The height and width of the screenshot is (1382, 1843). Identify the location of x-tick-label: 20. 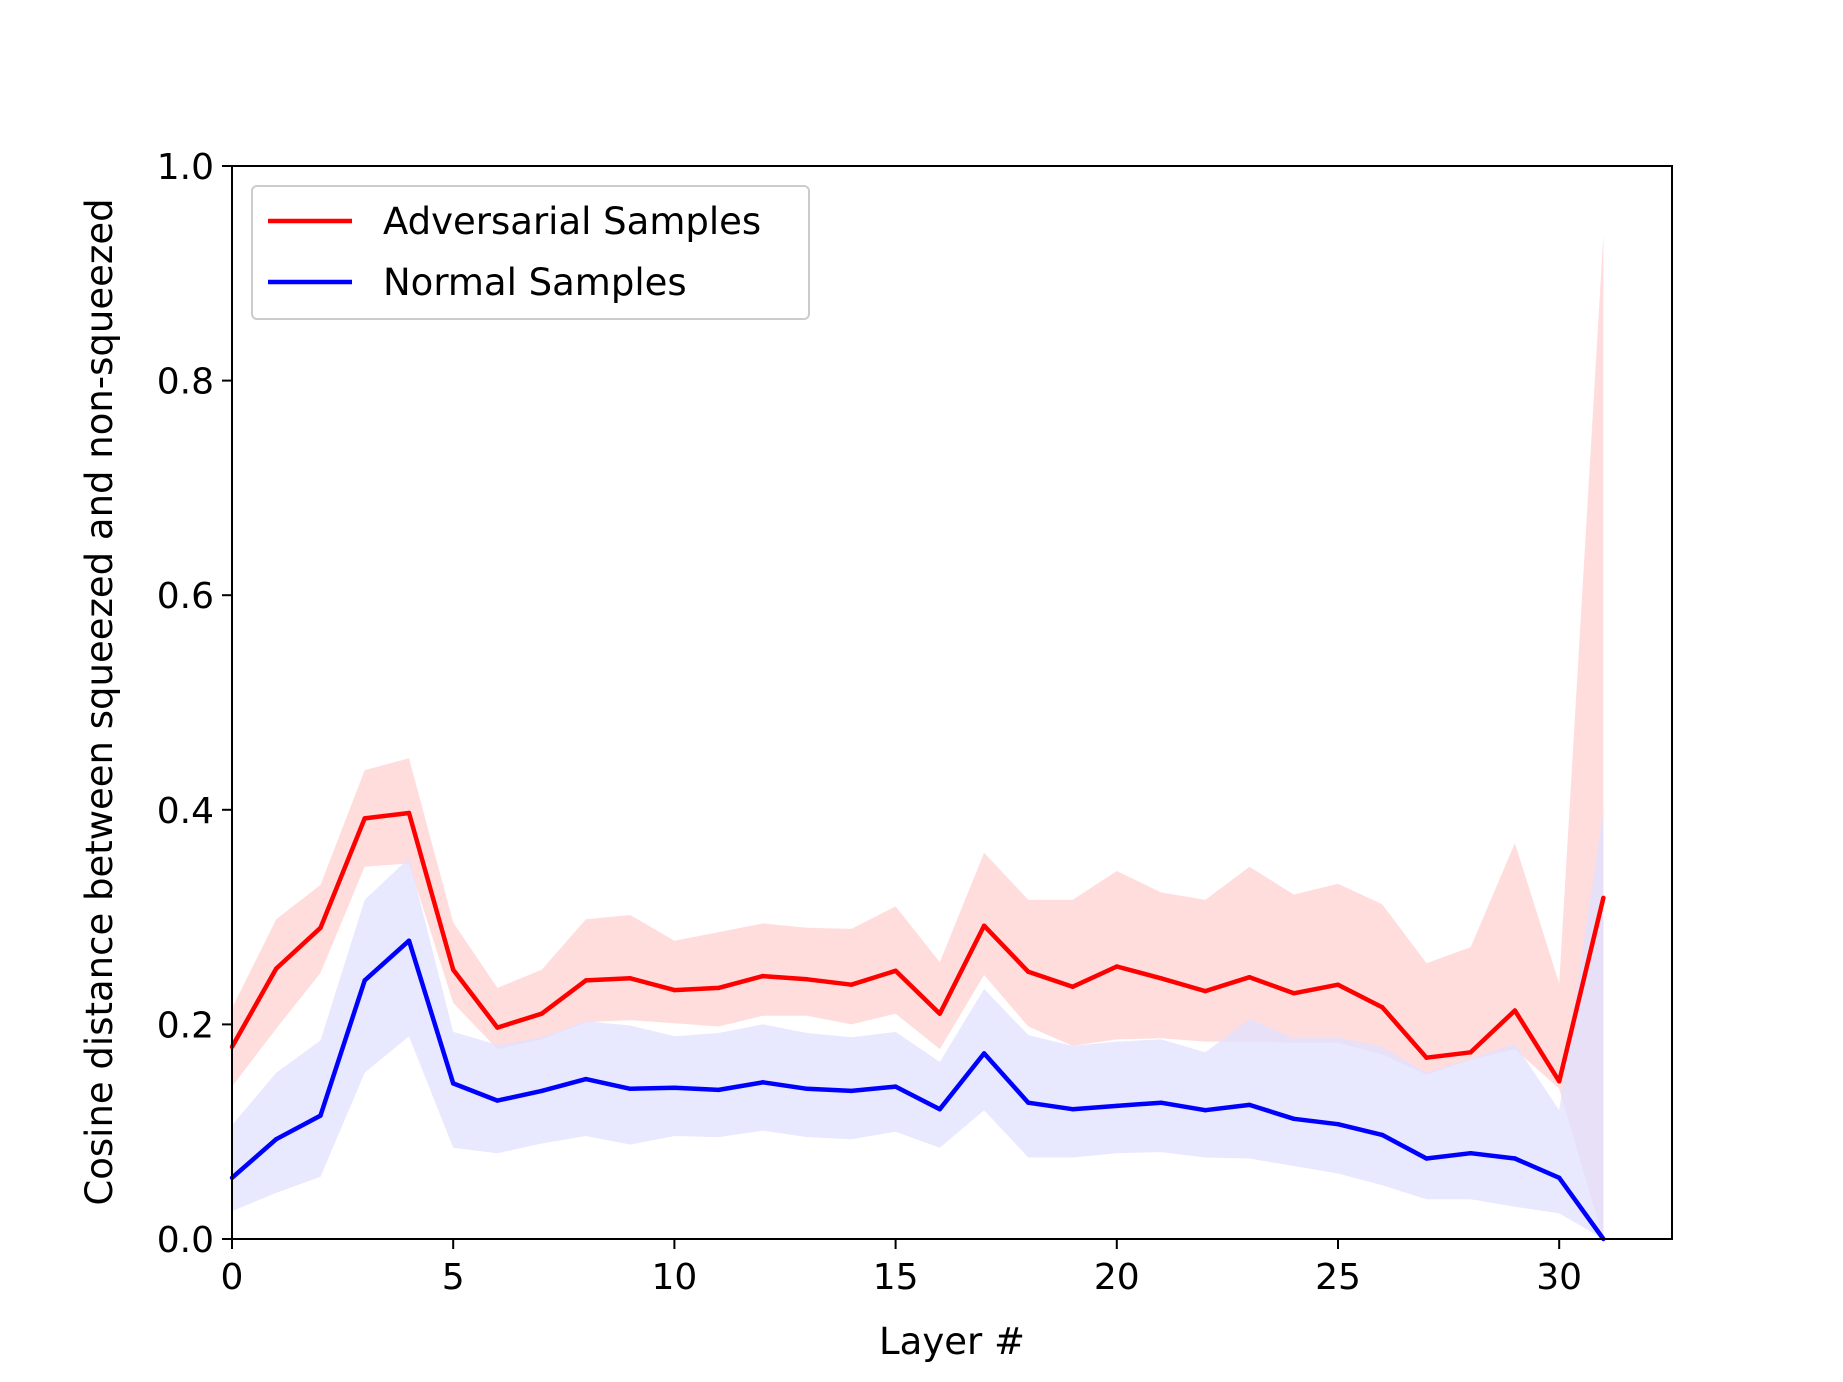
(1117, 1277).